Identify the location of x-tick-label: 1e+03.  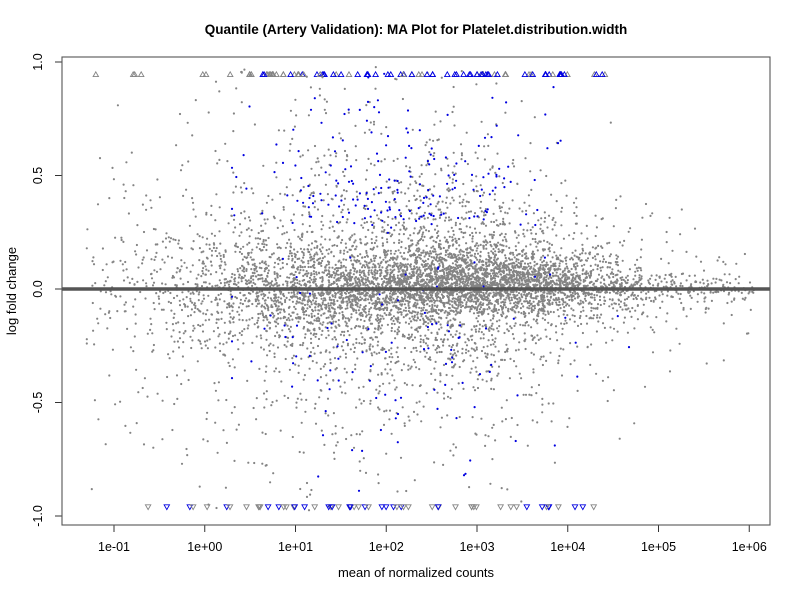
(476, 547).